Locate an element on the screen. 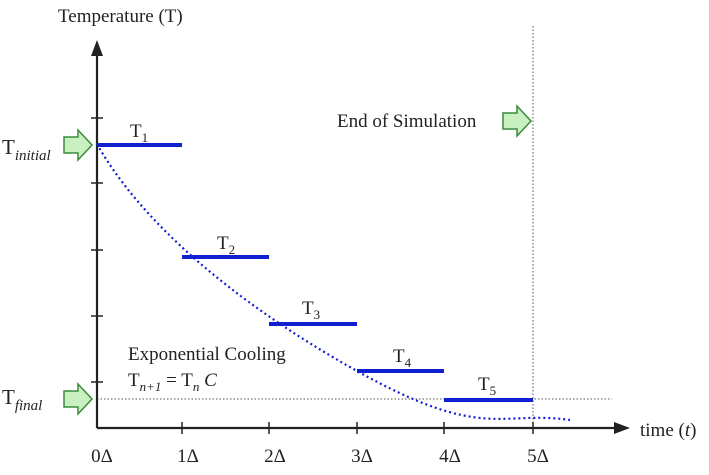 The height and width of the screenshot is (475, 709). formula-equation: Tn+1 = Tn C is located at coordinates (172, 382).